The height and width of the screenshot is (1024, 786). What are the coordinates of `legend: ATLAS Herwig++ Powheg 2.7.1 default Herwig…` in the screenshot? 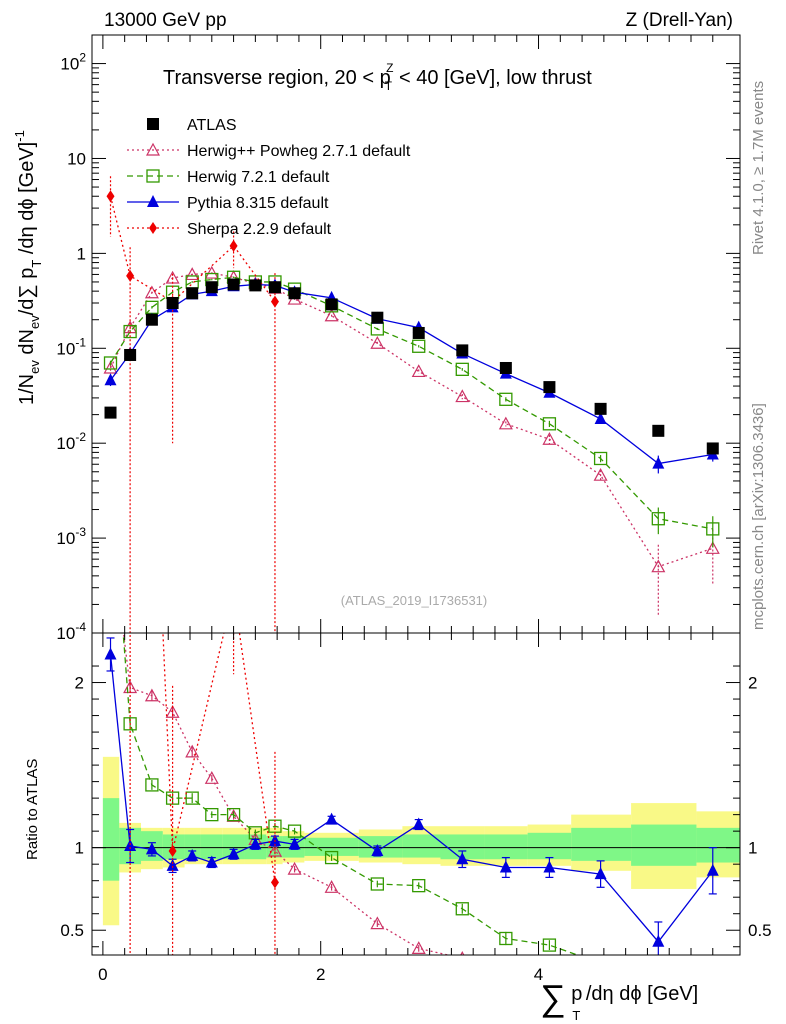 It's located at (269, 177).